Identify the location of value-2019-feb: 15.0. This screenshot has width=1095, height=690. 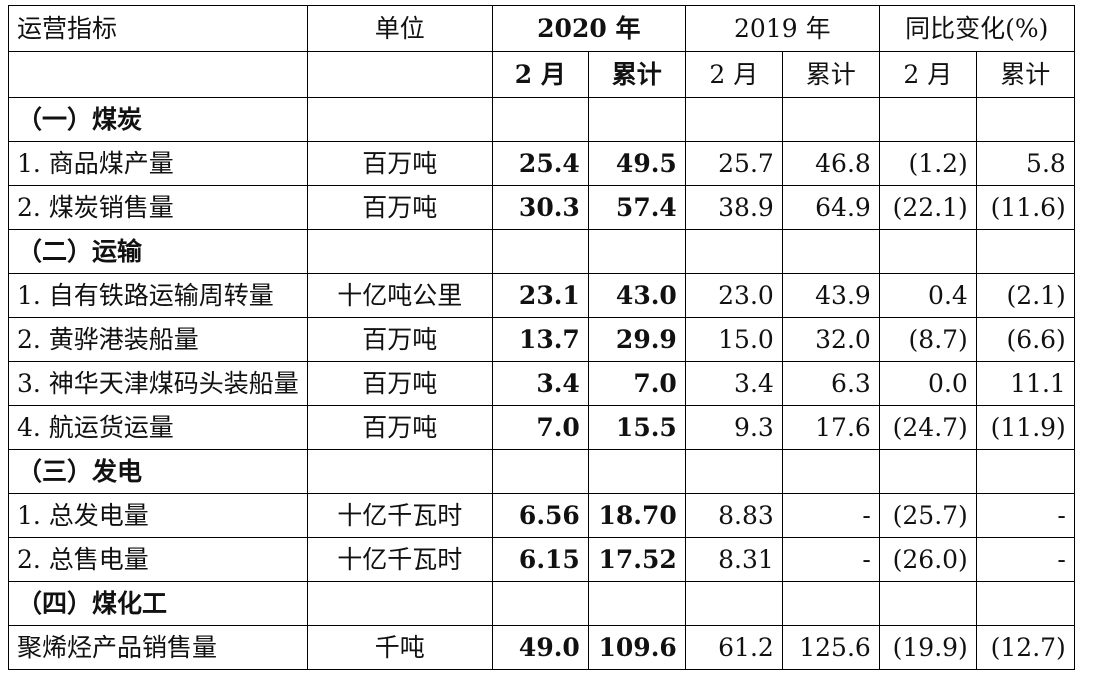
(733, 339).